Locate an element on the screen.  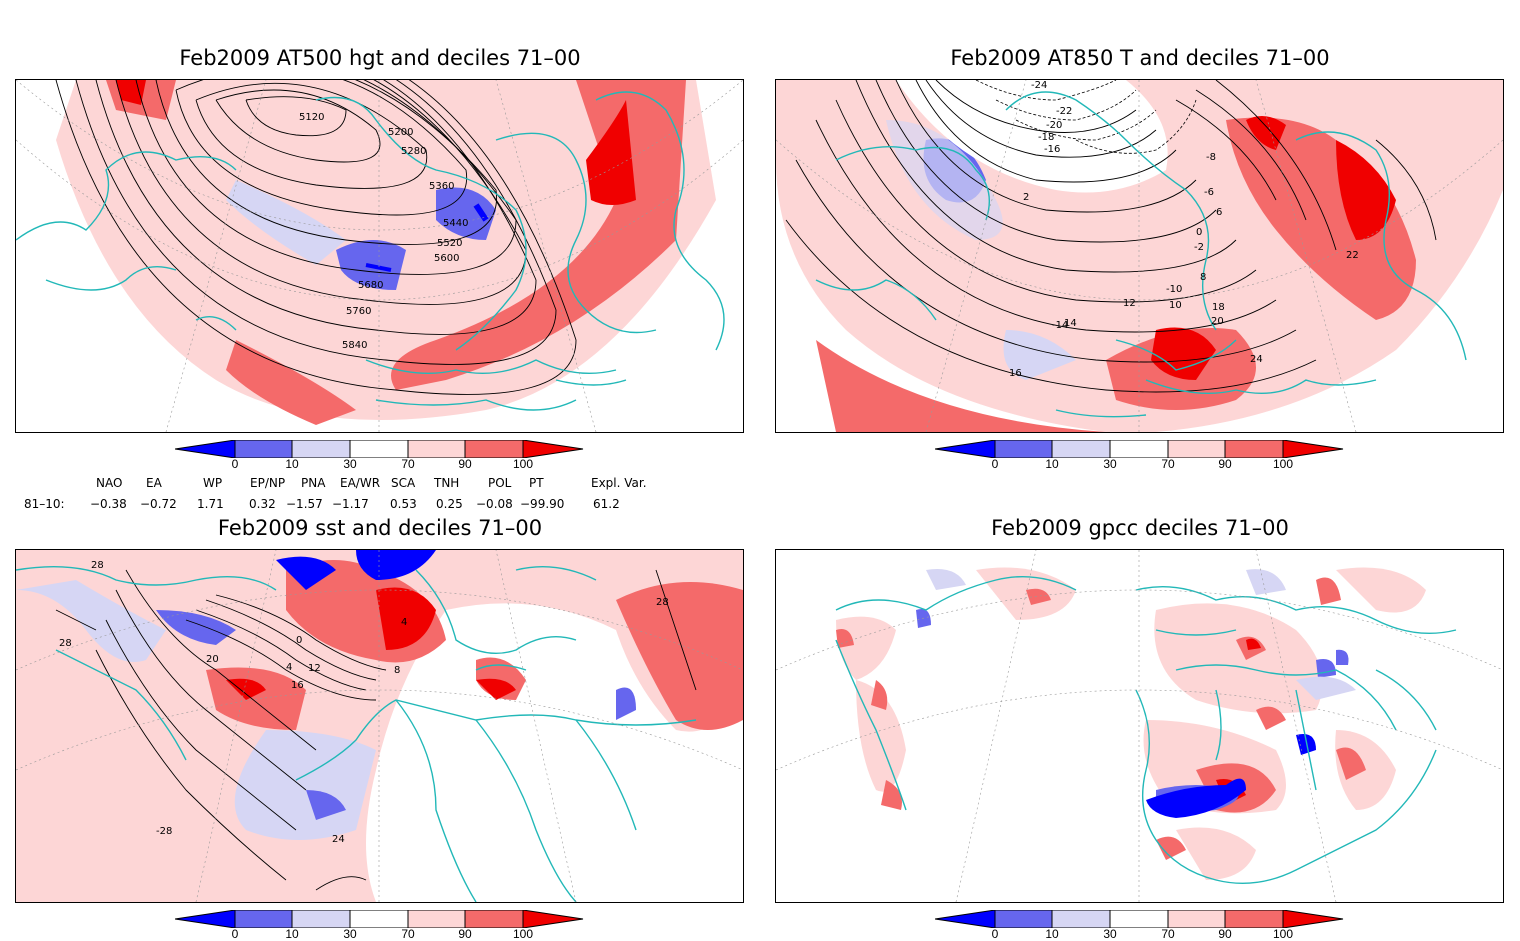
index-name: PT is located at coordinates (536, 483).